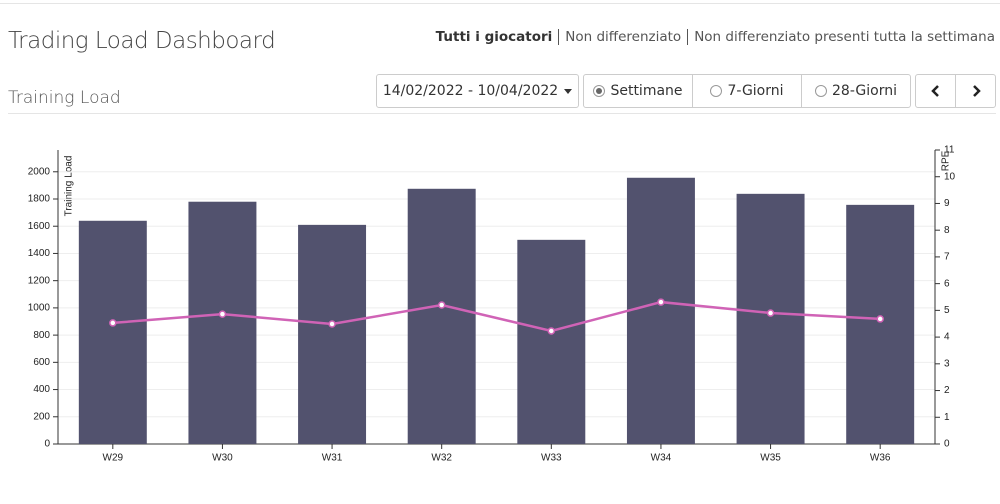 This screenshot has height=504, width=1000. Describe the element at coordinates (947, 203) in the screenshot. I see `y2-tick-label: 9` at that location.